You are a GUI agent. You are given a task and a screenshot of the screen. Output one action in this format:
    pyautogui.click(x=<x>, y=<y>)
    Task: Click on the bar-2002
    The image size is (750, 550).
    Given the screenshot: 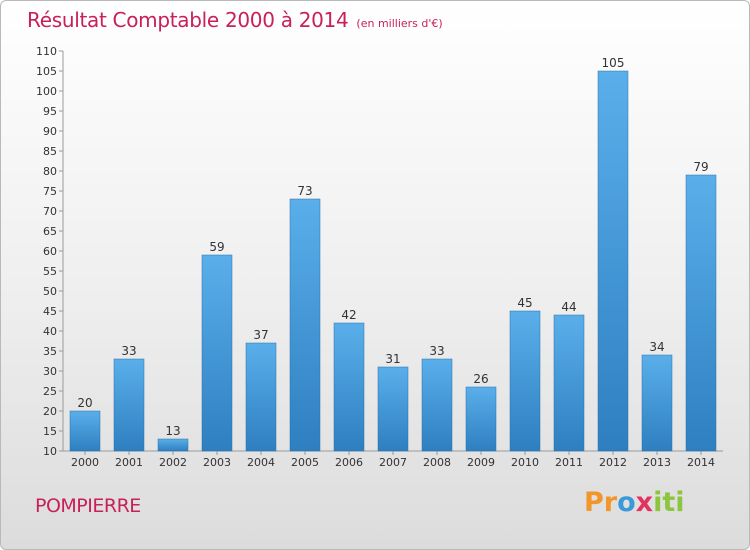 What is the action you would take?
    pyautogui.click(x=173, y=445)
    